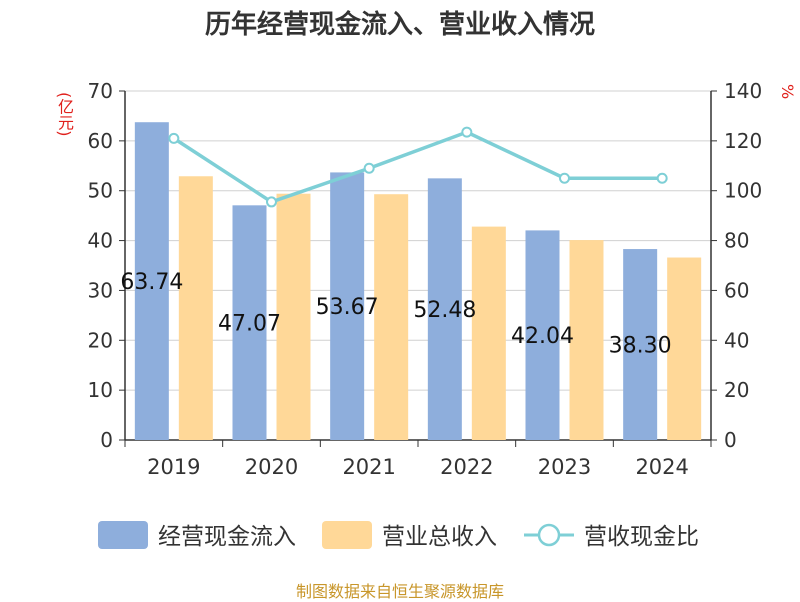  What do you see at coordinates (100, 191) in the screenshot?
I see `left-axis-tick-label: 50` at bounding box center [100, 191].